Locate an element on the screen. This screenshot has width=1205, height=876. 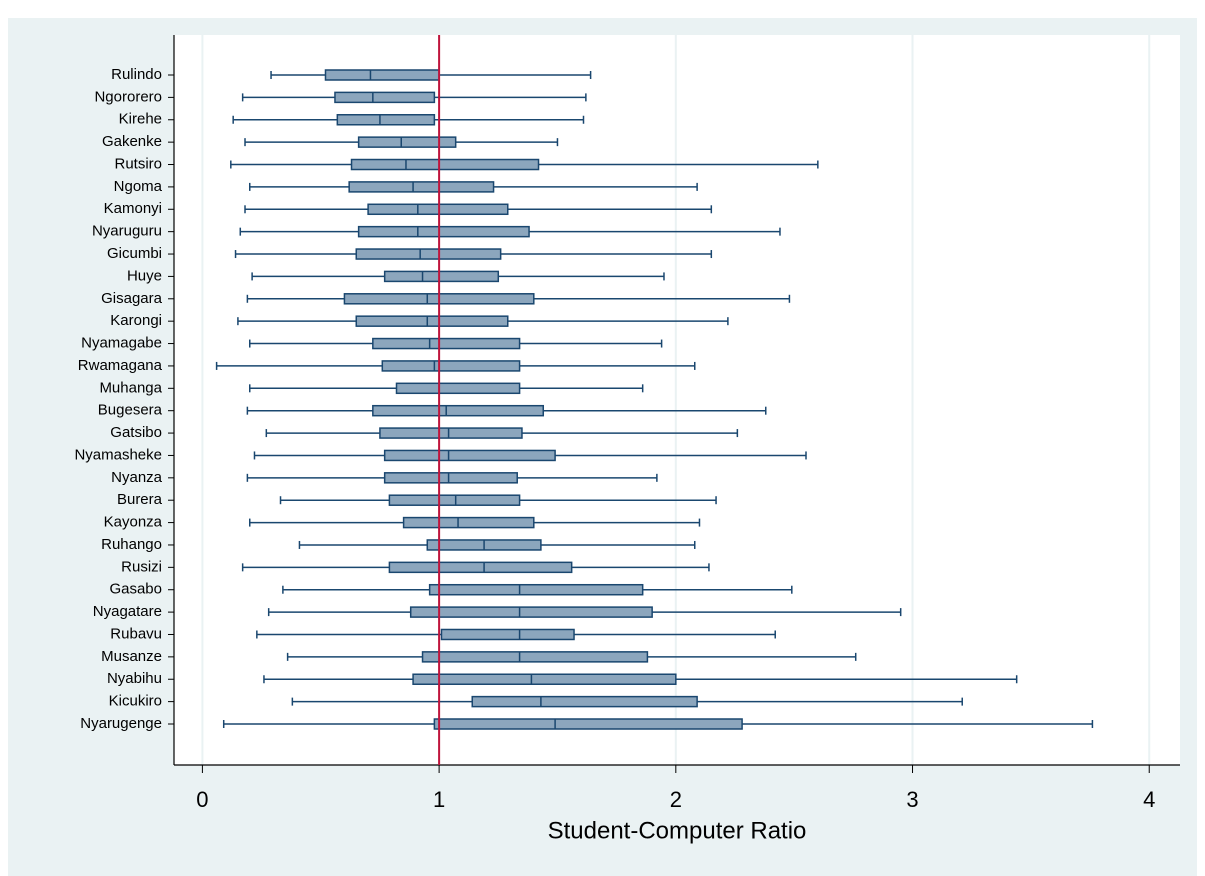
y-tick-label: Nyabihu is located at coordinates (134, 678).